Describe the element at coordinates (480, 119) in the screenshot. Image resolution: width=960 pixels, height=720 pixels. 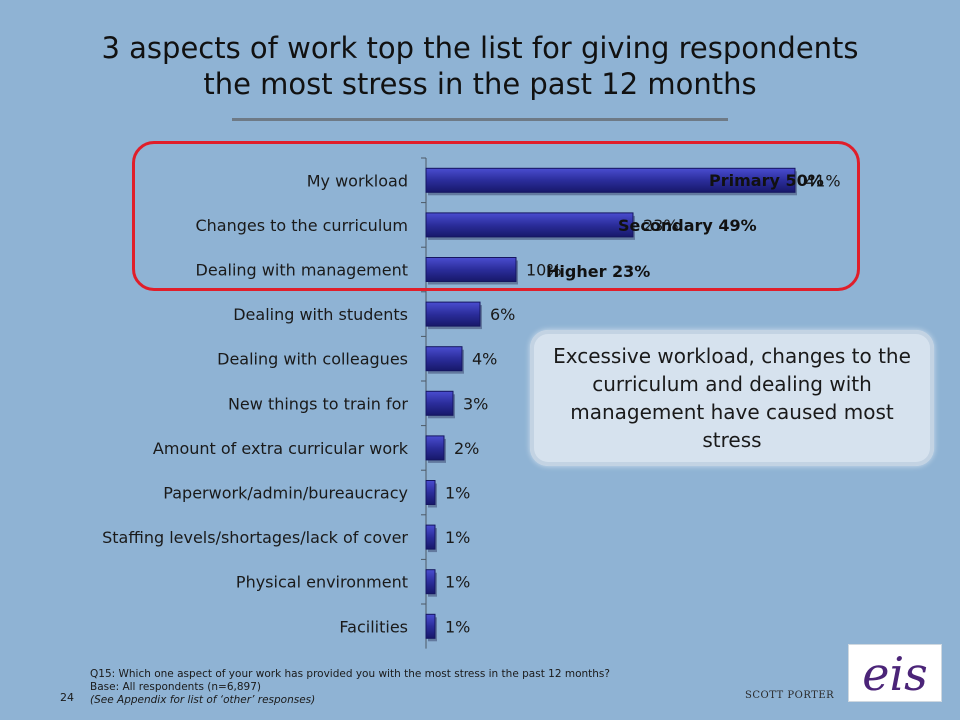
I see `title-underline` at that location.